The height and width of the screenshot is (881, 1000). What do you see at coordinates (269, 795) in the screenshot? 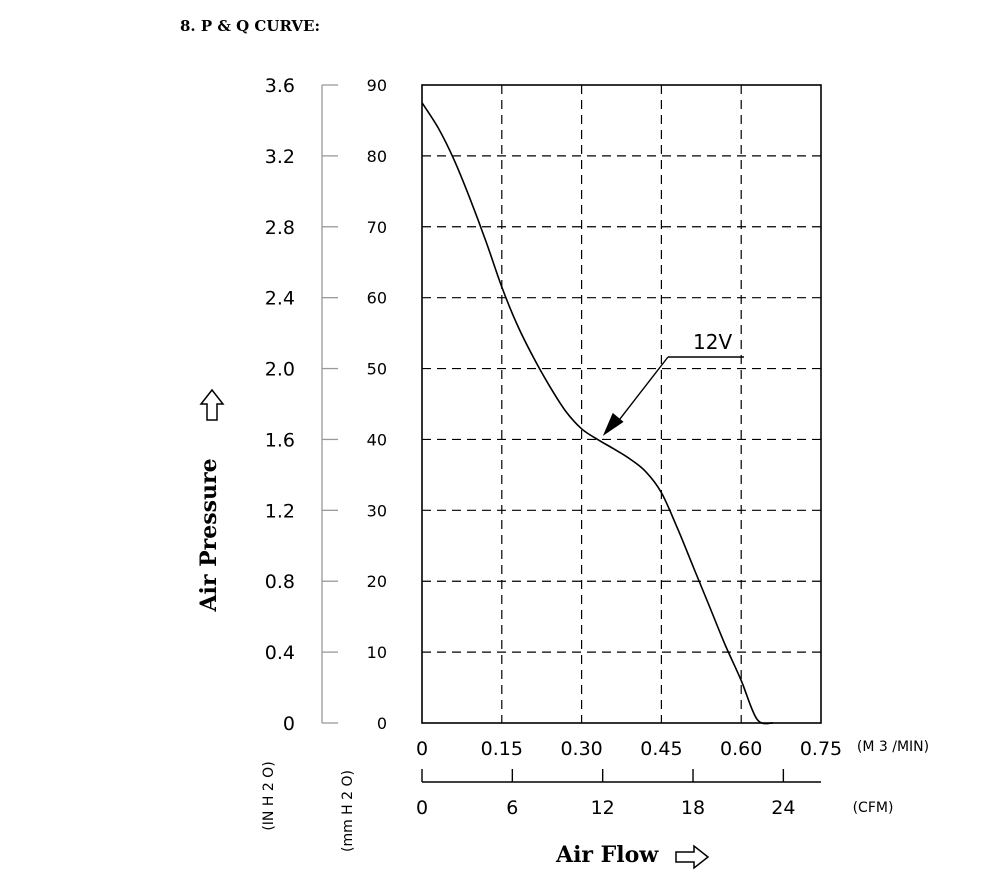
I see `y-unit-in-h2o: (IN H 2 O)` at bounding box center [269, 795].